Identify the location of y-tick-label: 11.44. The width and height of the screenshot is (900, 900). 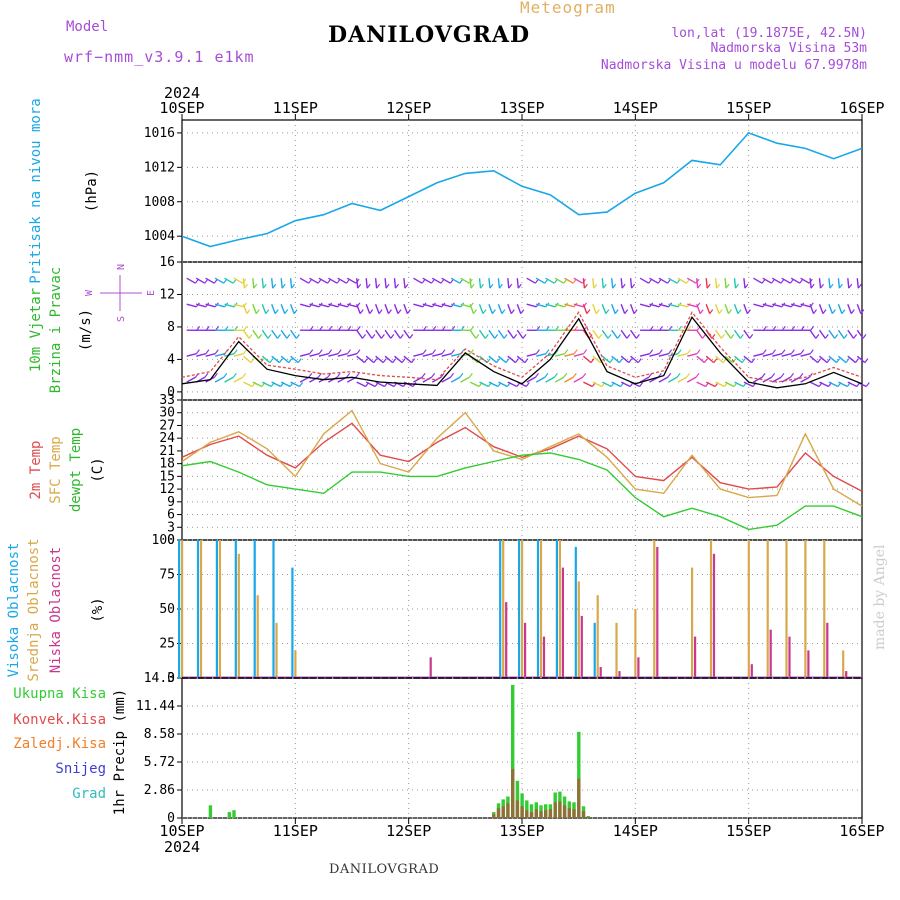
(155, 706).